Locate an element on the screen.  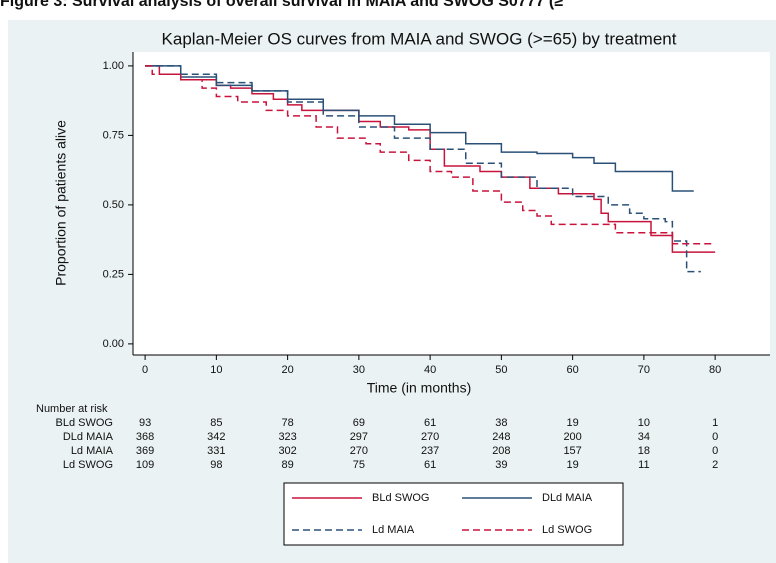
risk-row-label: DLd MAIA is located at coordinates (88, 437).